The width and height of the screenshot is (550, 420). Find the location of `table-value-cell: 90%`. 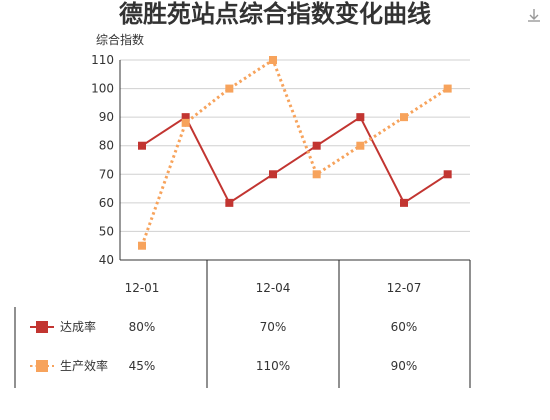

table-value-cell: 90% is located at coordinates (404, 366).